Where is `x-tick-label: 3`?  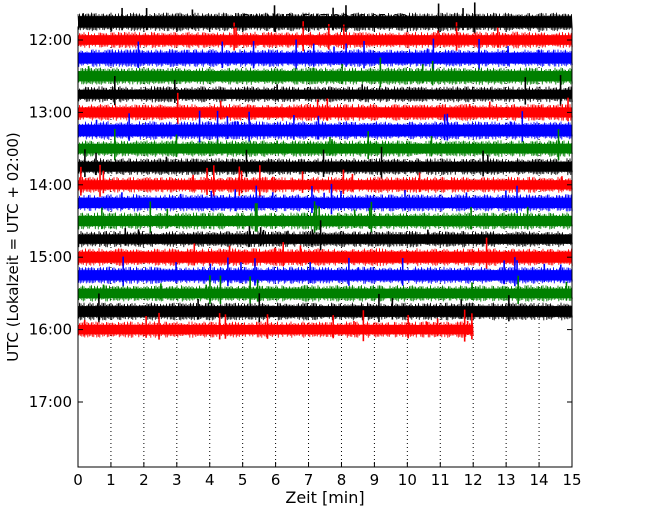
x-tick-label: 3 is located at coordinates (177, 480).